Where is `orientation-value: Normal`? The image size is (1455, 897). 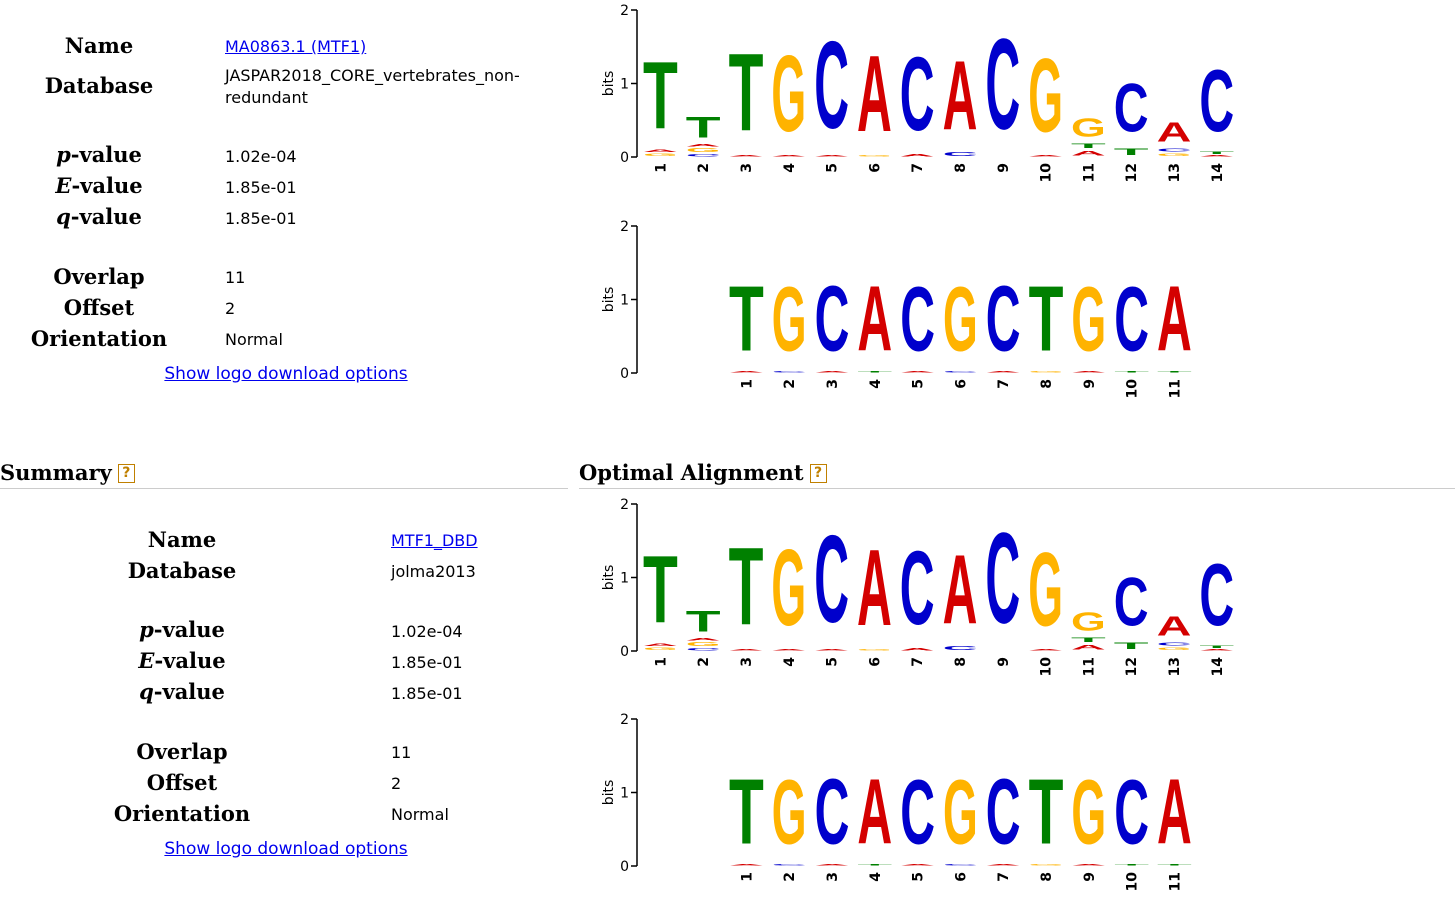 orientation-value: Normal is located at coordinates (420, 814).